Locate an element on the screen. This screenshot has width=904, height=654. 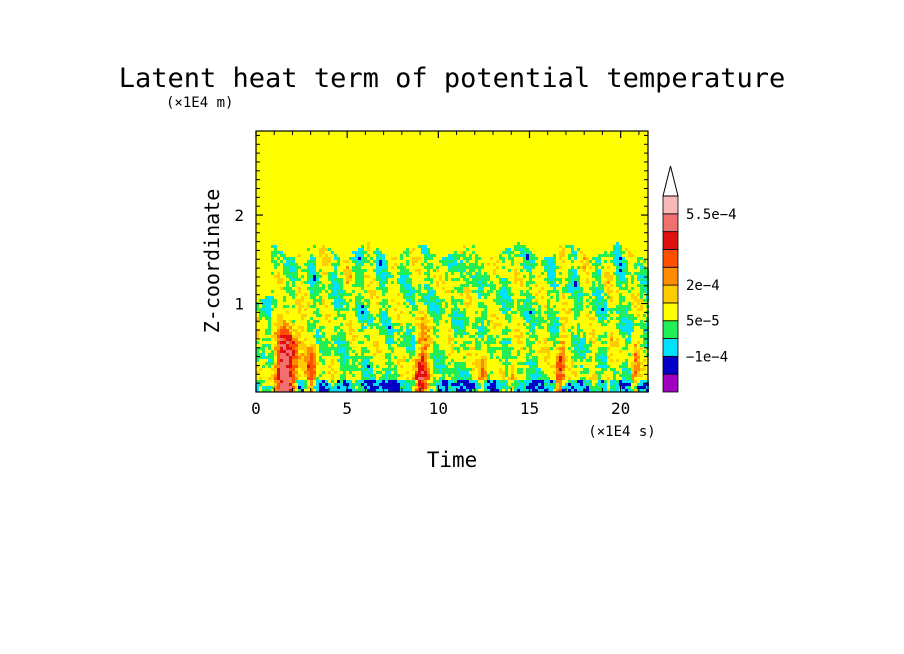
y-axis-label: Z-coordinate is located at coordinates (212, 261).